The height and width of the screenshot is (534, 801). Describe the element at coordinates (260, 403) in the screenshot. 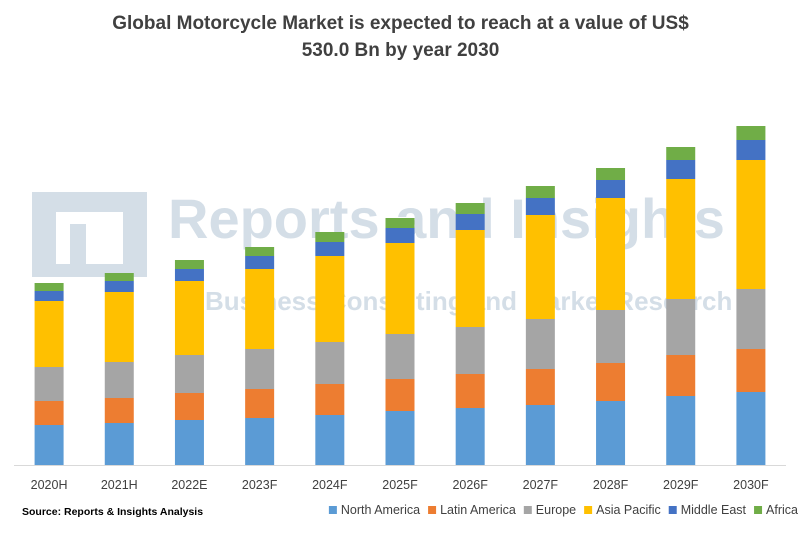

I see `bar-segment-2023f-latin-america` at that location.